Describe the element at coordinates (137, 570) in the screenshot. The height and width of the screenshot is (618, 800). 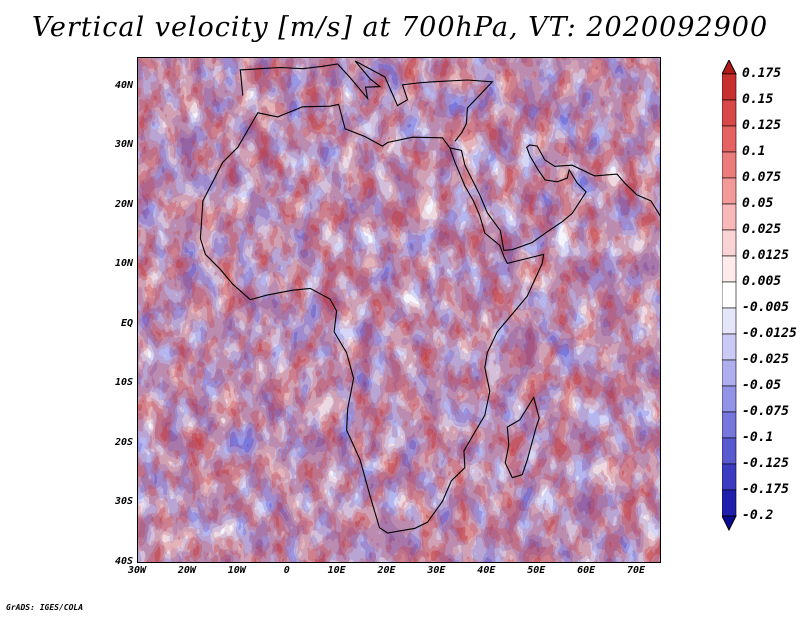
I see `lon-tick-label: 30W` at that location.